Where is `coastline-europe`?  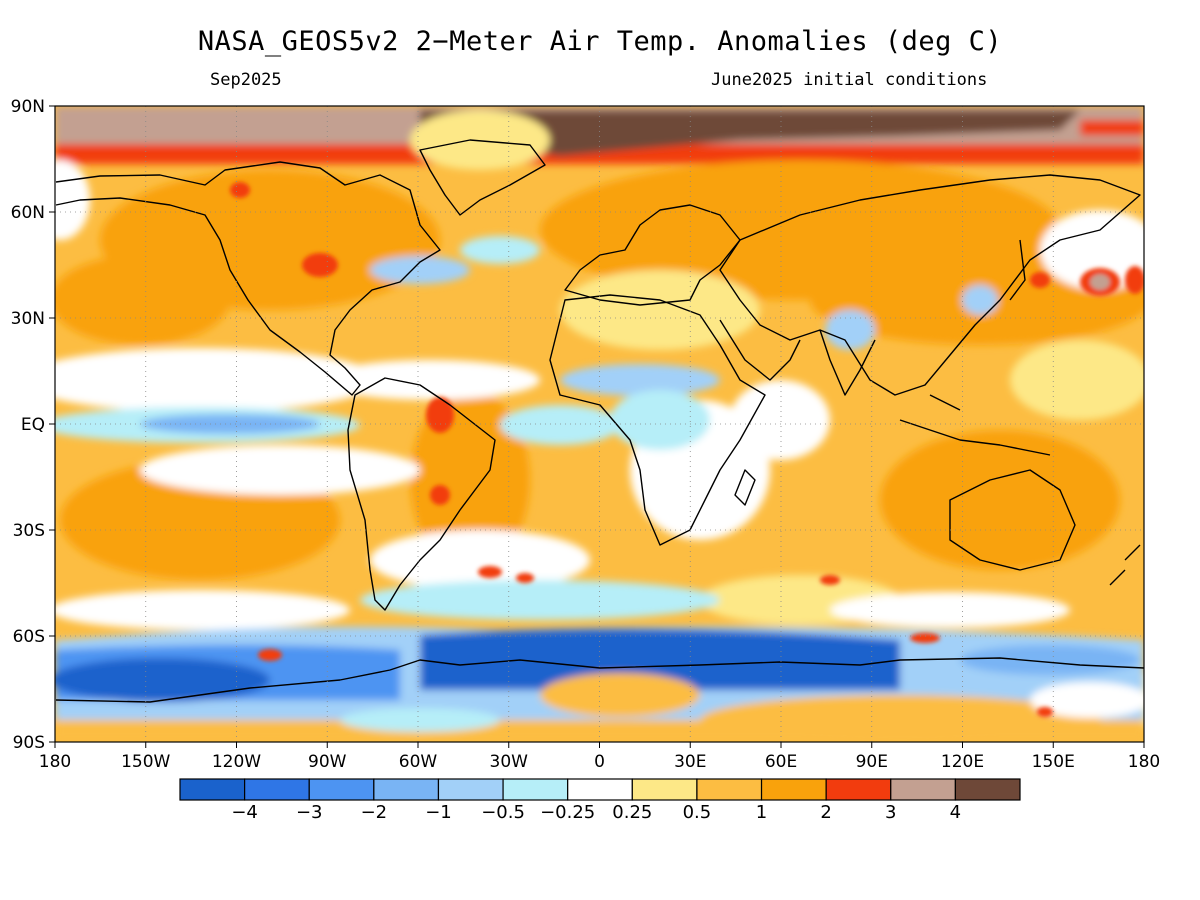
coastline-europe is located at coordinates (652, 255).